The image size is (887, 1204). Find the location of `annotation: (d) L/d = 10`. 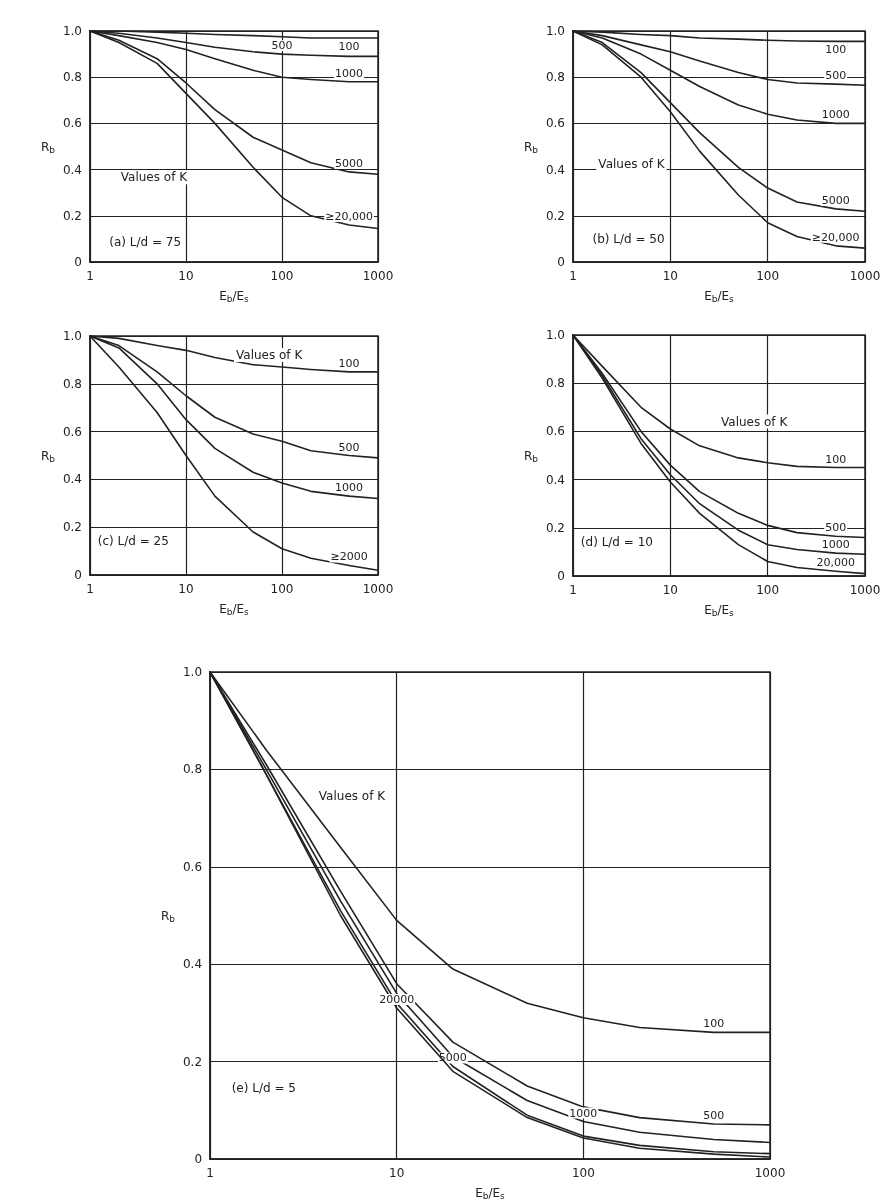

annotation: (d) L/d = 10 is located at coordinates (616, 542).